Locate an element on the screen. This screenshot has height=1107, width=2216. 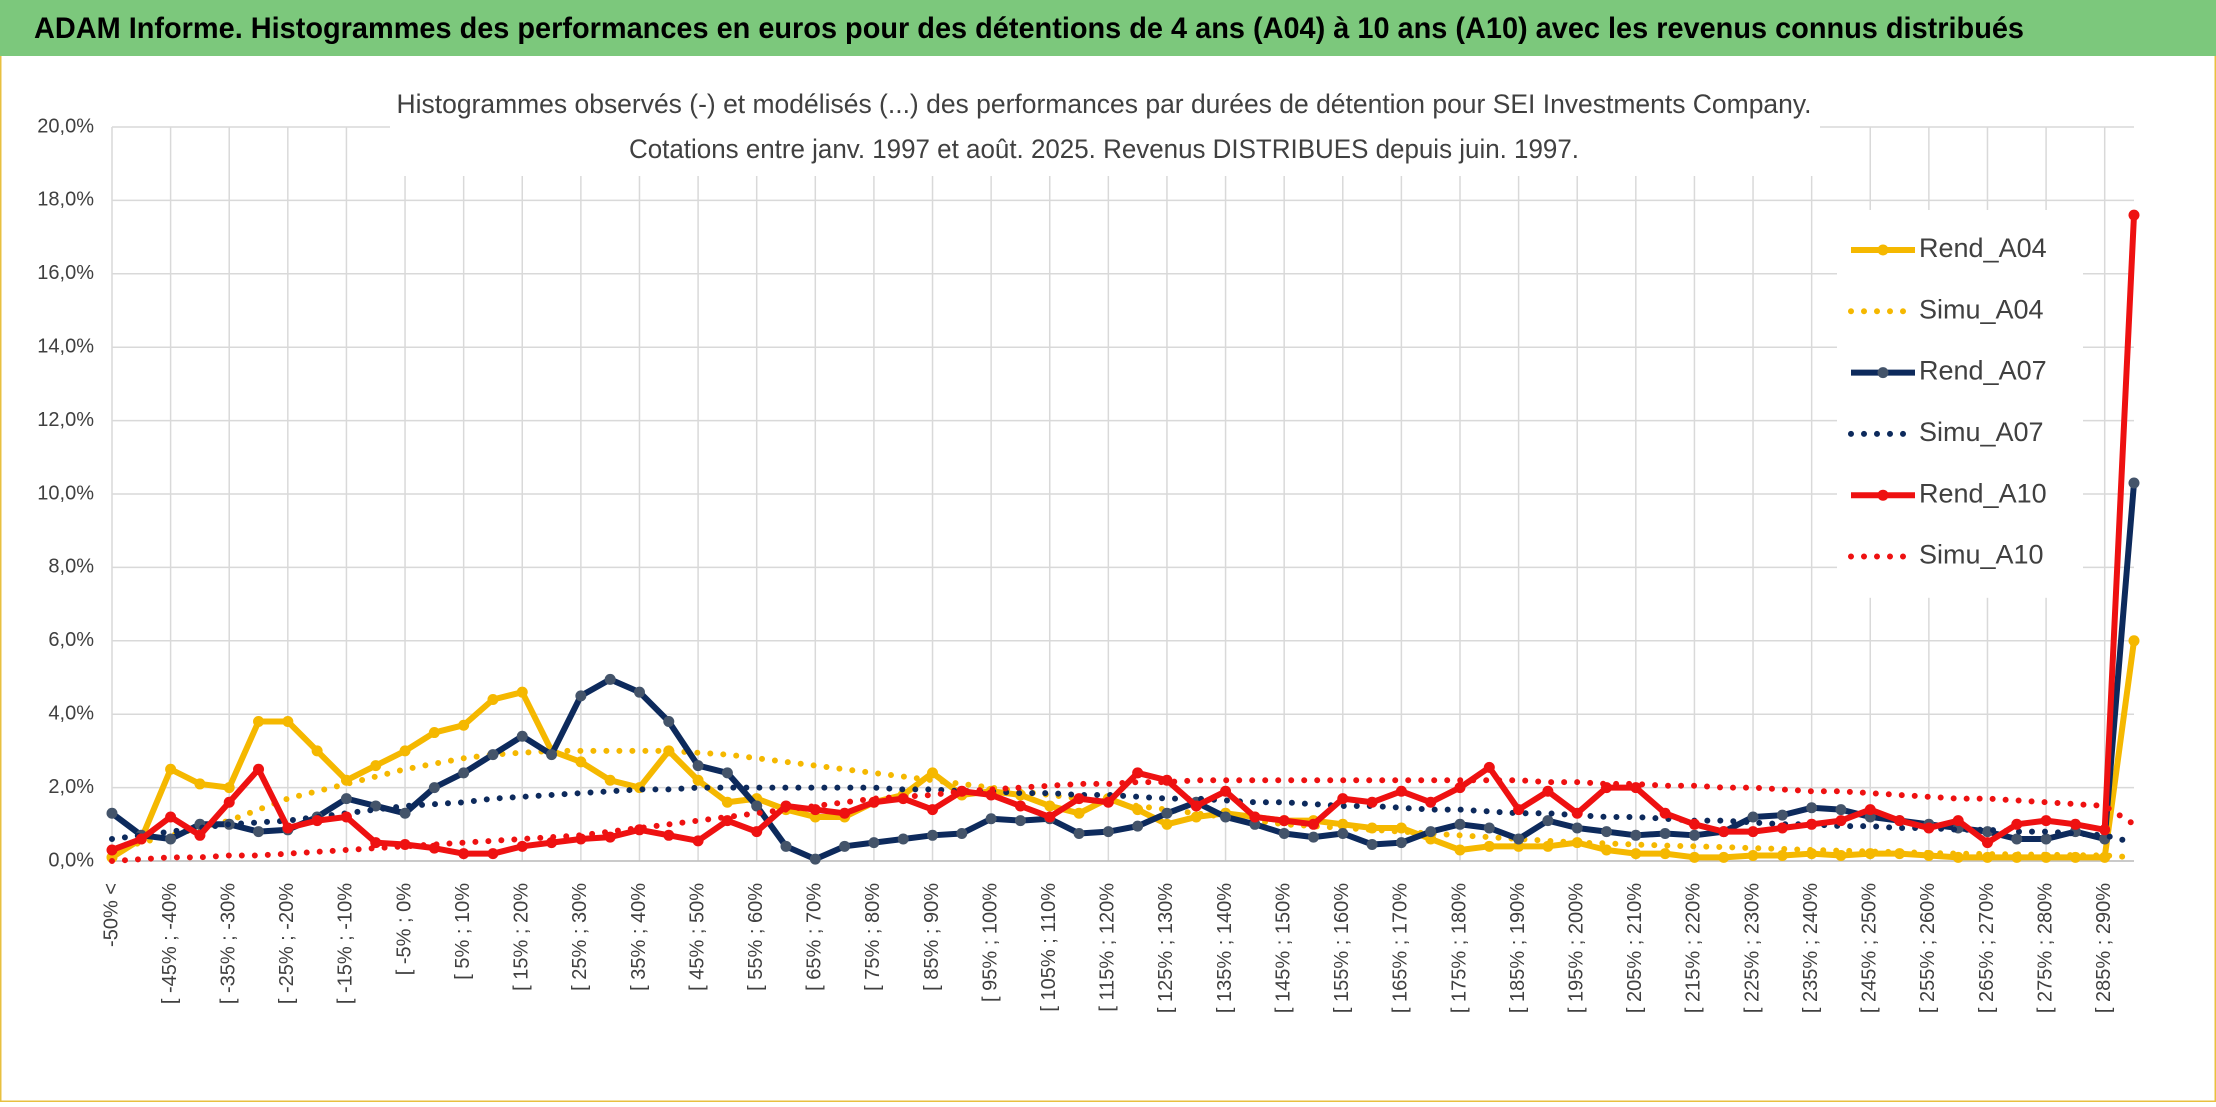
x-tick-label: [ -35% ; -30% is located at coordinates (228, 943).